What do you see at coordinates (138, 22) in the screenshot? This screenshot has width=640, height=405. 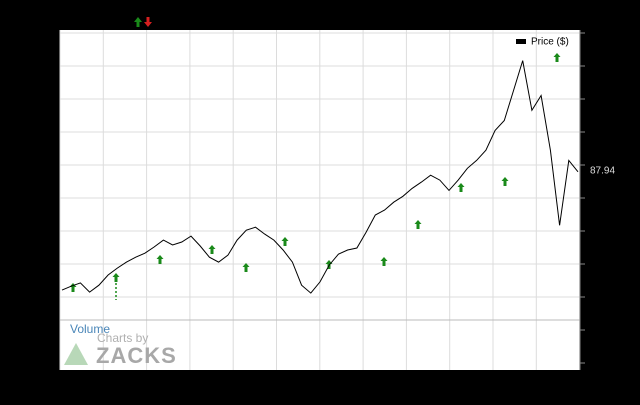 I see `up-arrow-icon` at bounding box center [138, 22].